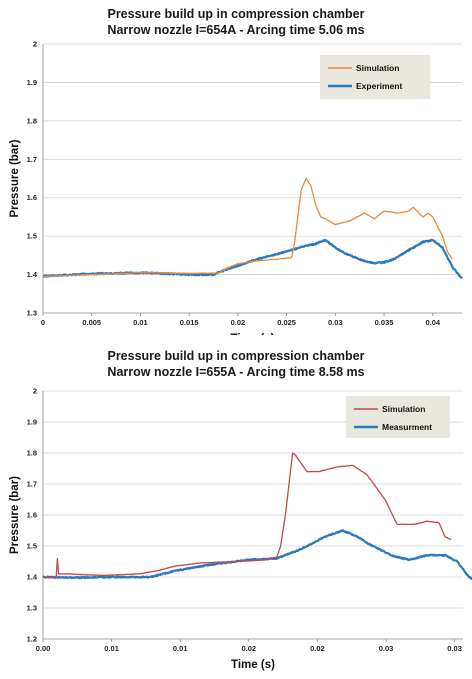  Describe the element at coordinates (379, 86) in the screenshot. I see `legend-label: Experiment` at that location.